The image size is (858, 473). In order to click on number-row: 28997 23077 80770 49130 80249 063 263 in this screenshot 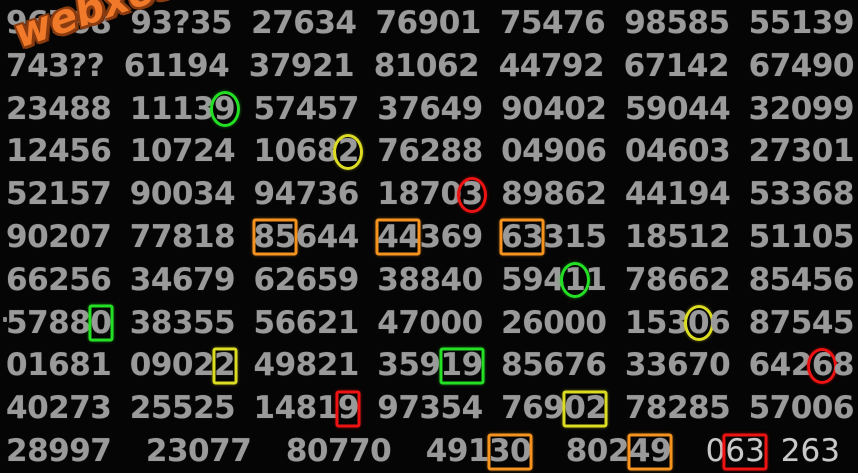, I will do `click(429, 451)`.